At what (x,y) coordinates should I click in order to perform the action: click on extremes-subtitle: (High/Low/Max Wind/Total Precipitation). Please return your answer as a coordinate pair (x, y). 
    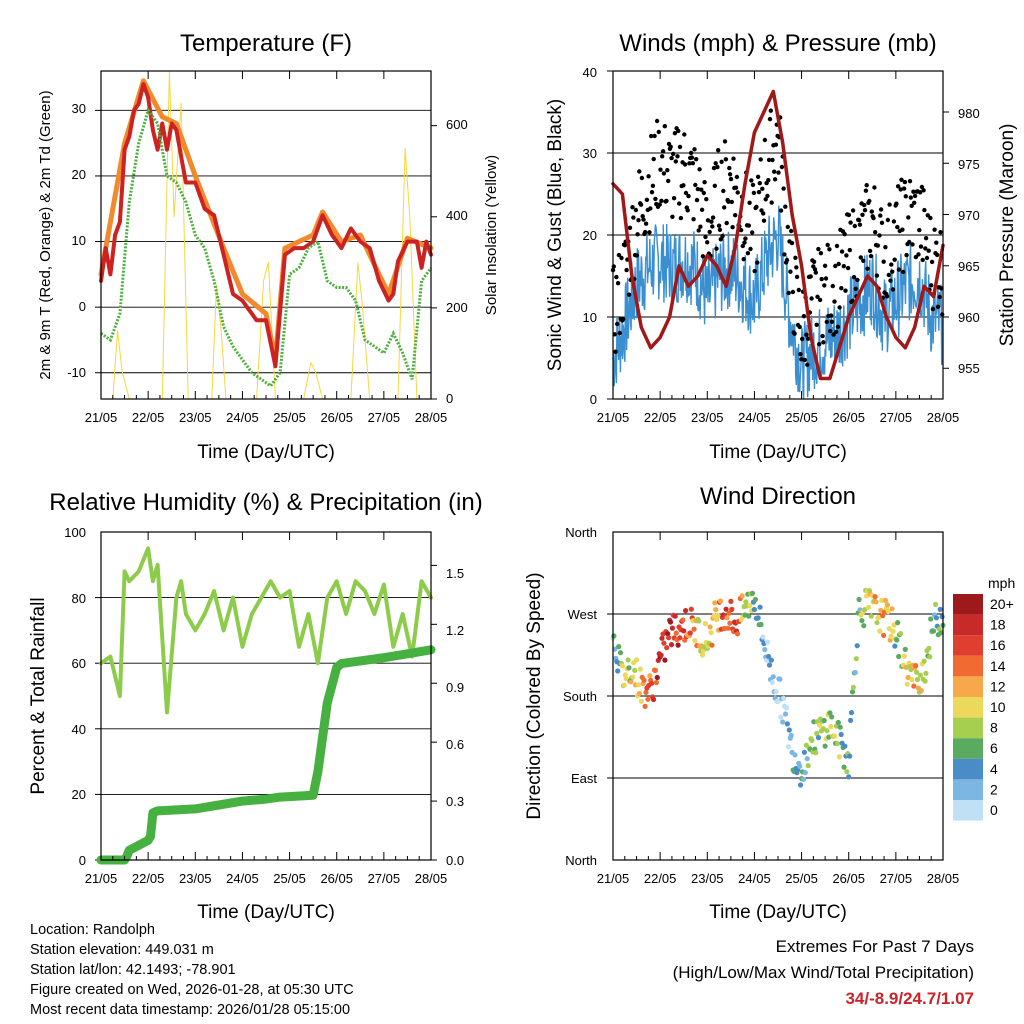
    Looking at the image, I should click on (823, 972).